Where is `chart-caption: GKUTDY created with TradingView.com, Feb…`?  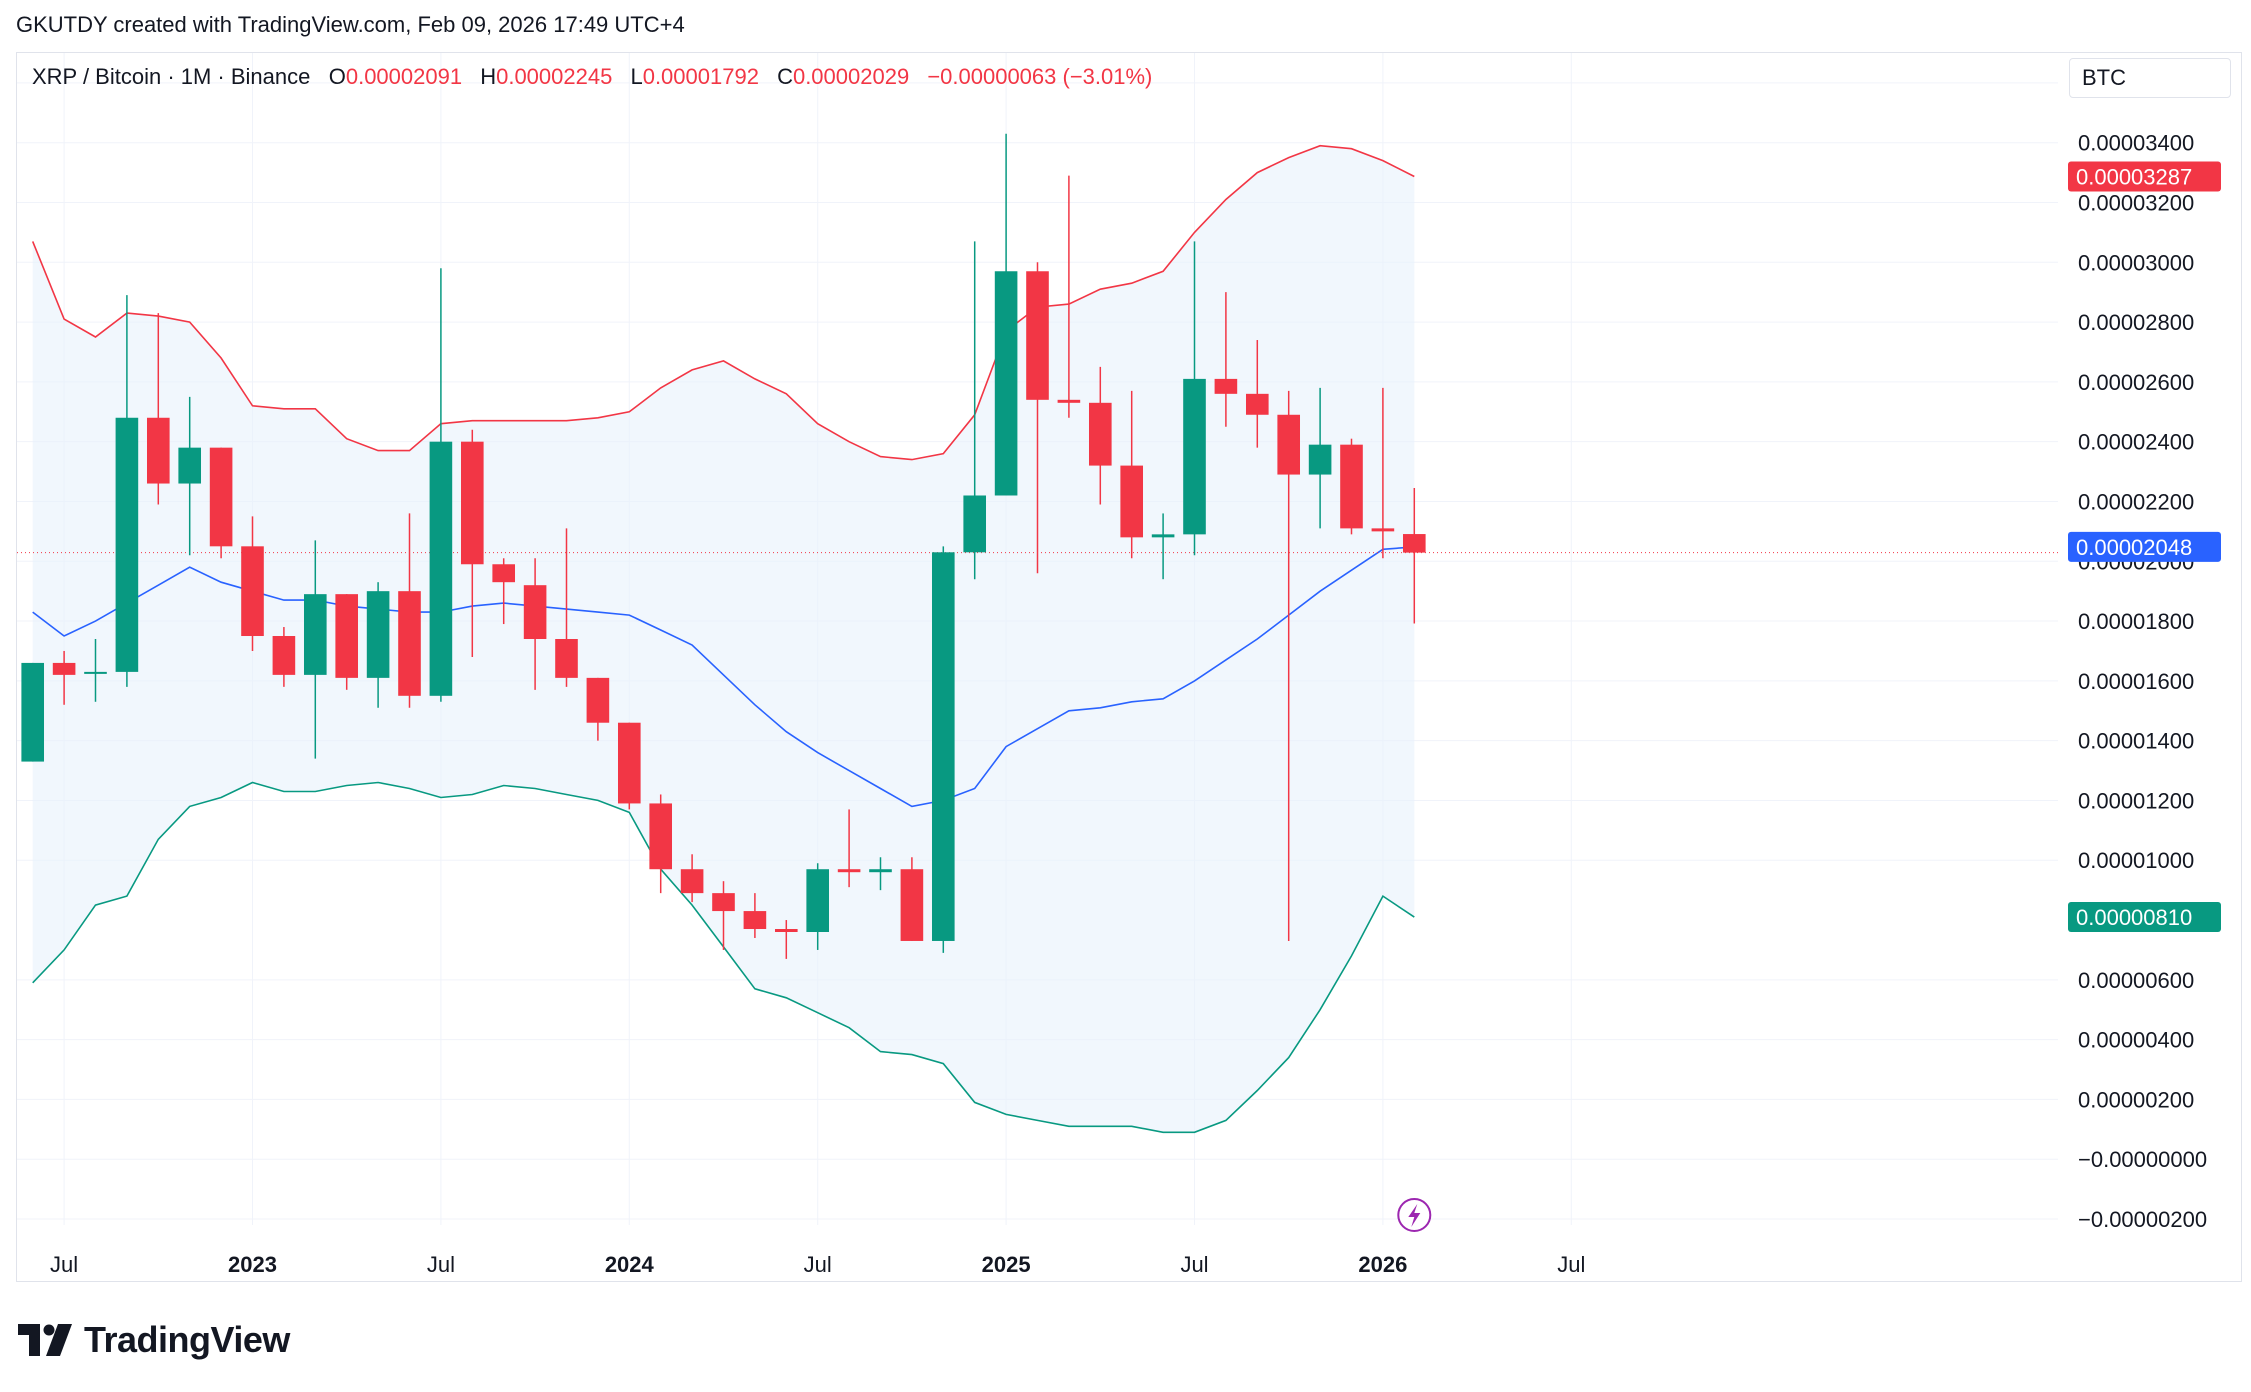 chart-caption: GKUTDY created with TradingView.com, Feb… is located at coordinates (350, 24).